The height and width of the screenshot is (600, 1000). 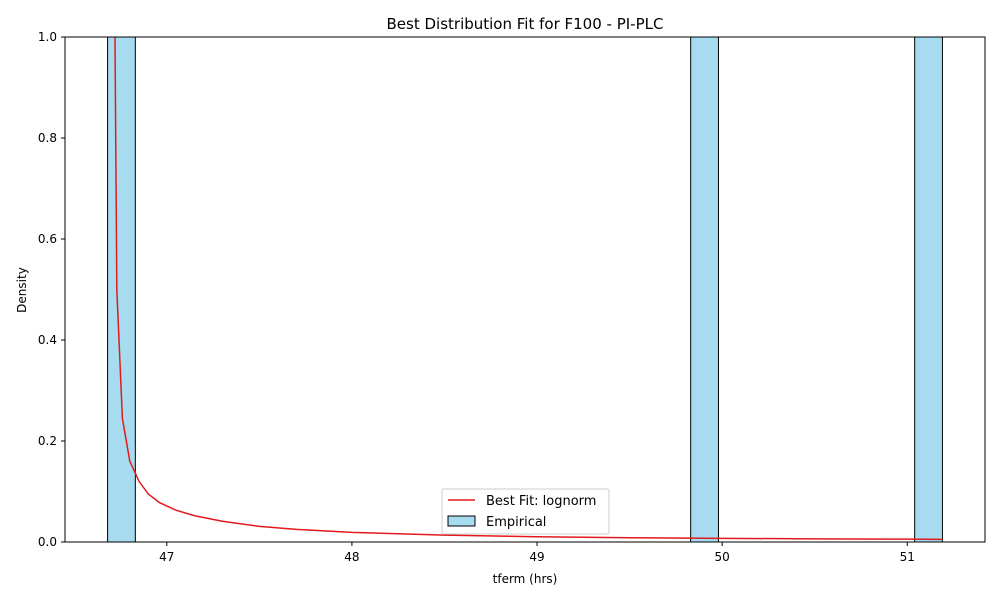 What do you see at coordinates (461, 521) in the screenshot?
I see `legend-bar-swatch` at bounding box center [461, 521].